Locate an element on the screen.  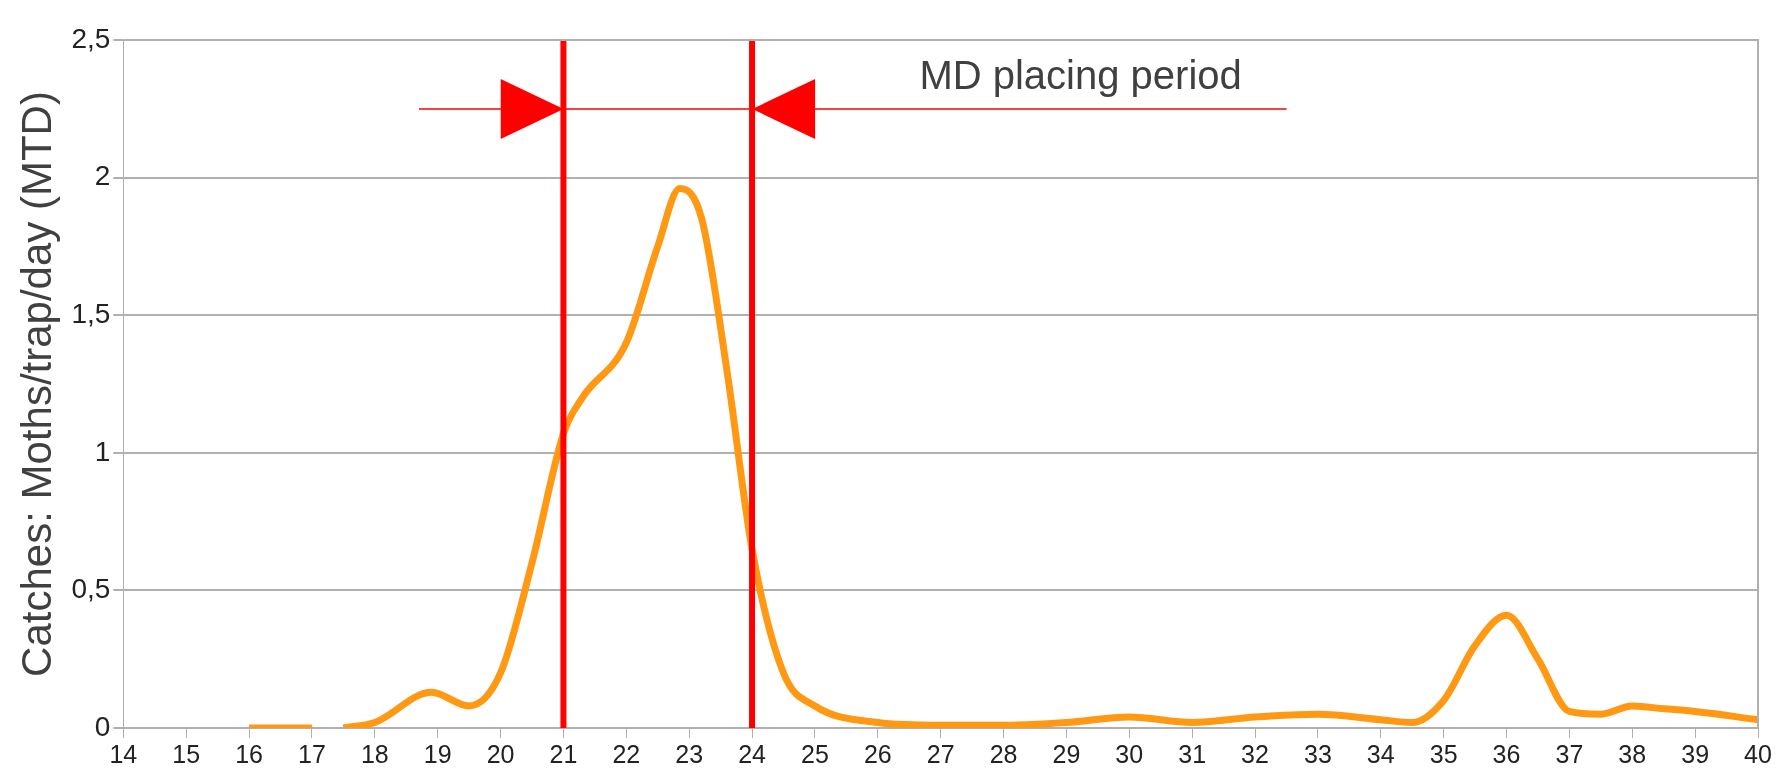
x-tick-label: 35 is located at coordinates (1443, 753).